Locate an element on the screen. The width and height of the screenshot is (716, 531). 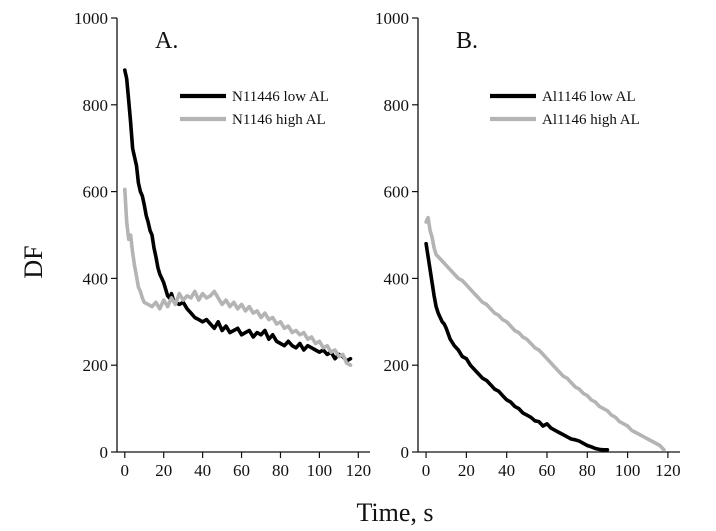
panel-letter: A. is located at coordinates (166, 41).